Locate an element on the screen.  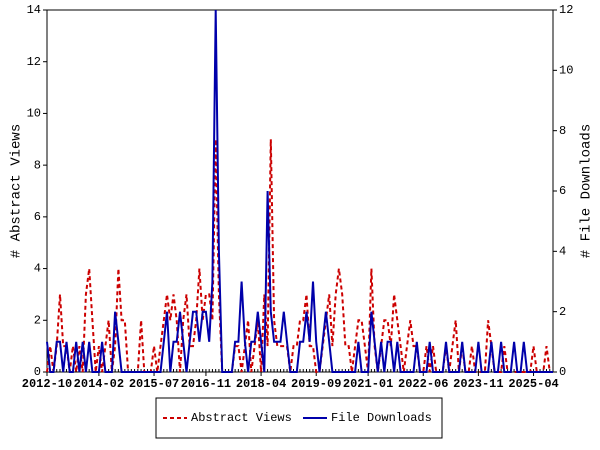
y2-tick-label: 0 is located at coordinates (562, 372).